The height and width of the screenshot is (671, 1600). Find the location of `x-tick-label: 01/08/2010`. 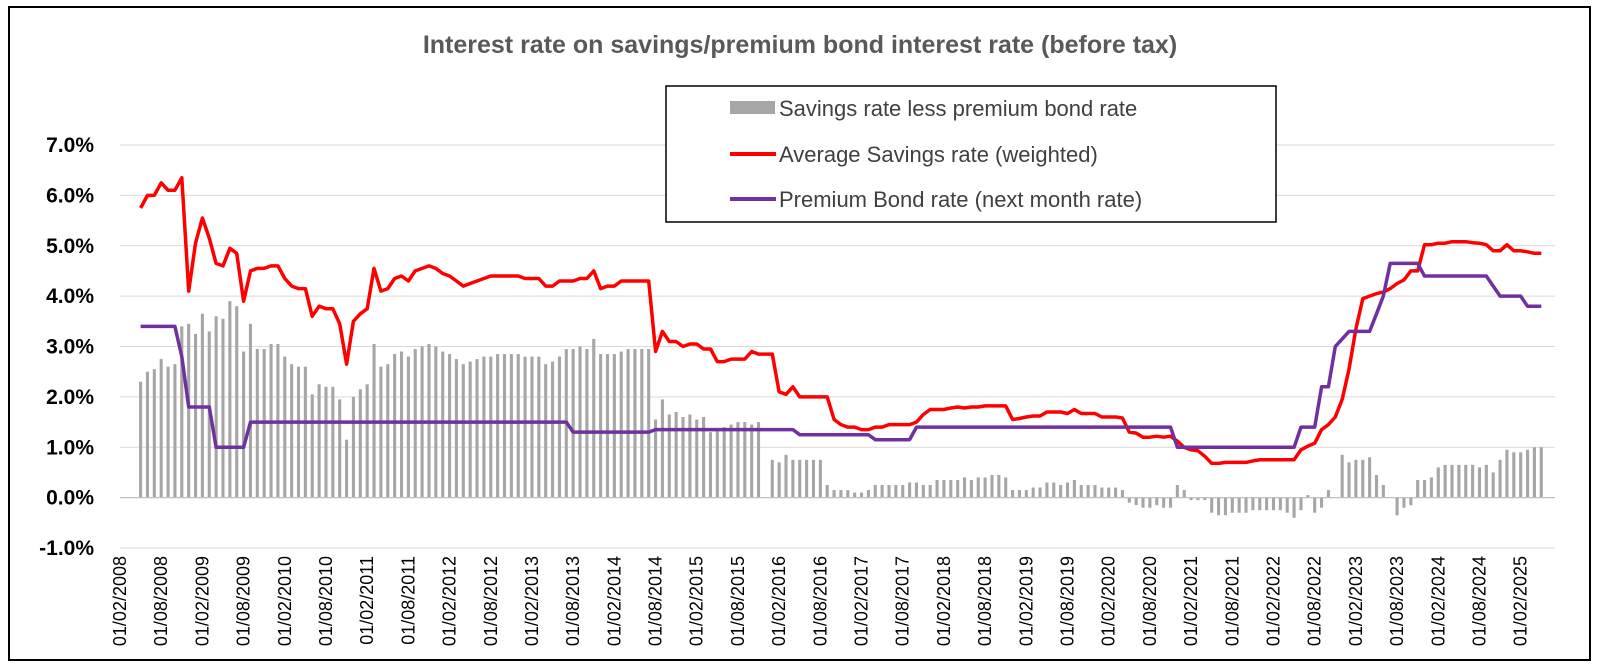

x-tick-label: 01/08/2010 is located at coordinates (326, 601).